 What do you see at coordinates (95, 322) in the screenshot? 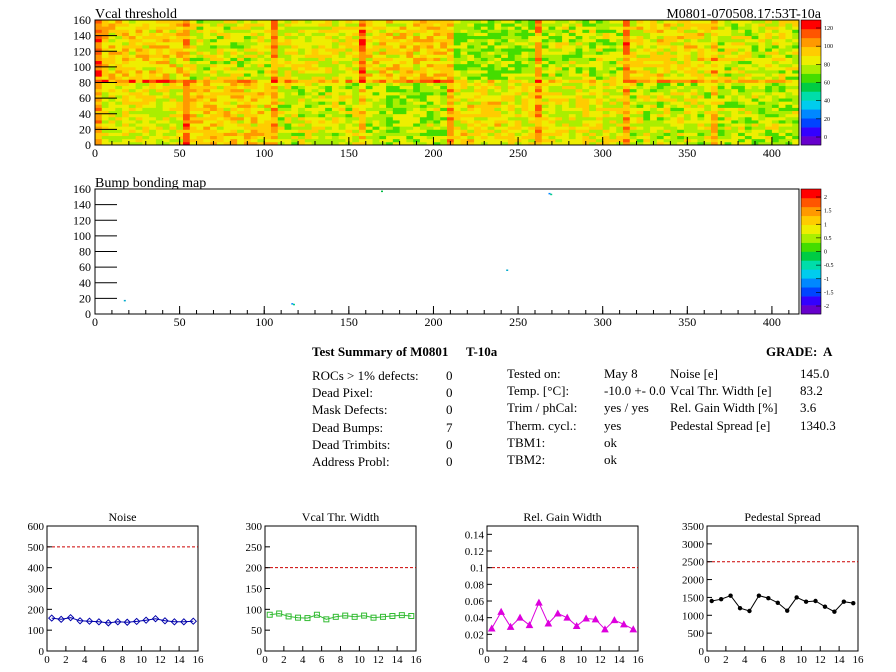
I see `bump-x-tick-label: 0` at bounding box center [95, 322].